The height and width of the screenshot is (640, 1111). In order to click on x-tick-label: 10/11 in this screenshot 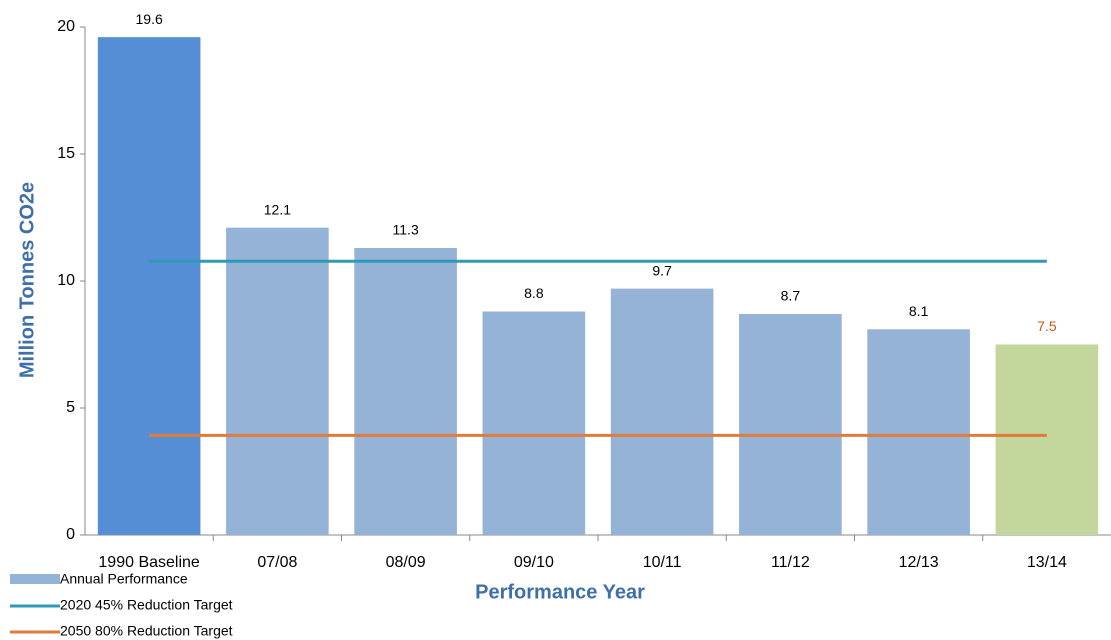, I will do `click(662, 562)`.